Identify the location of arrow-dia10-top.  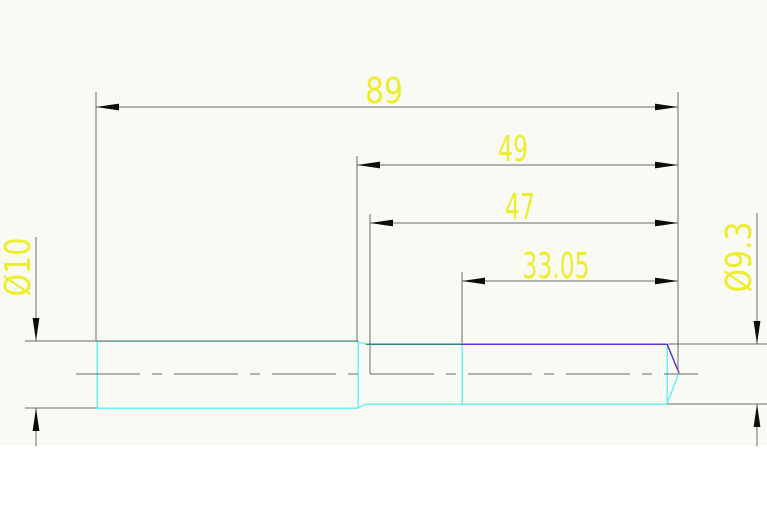
(36, 329).